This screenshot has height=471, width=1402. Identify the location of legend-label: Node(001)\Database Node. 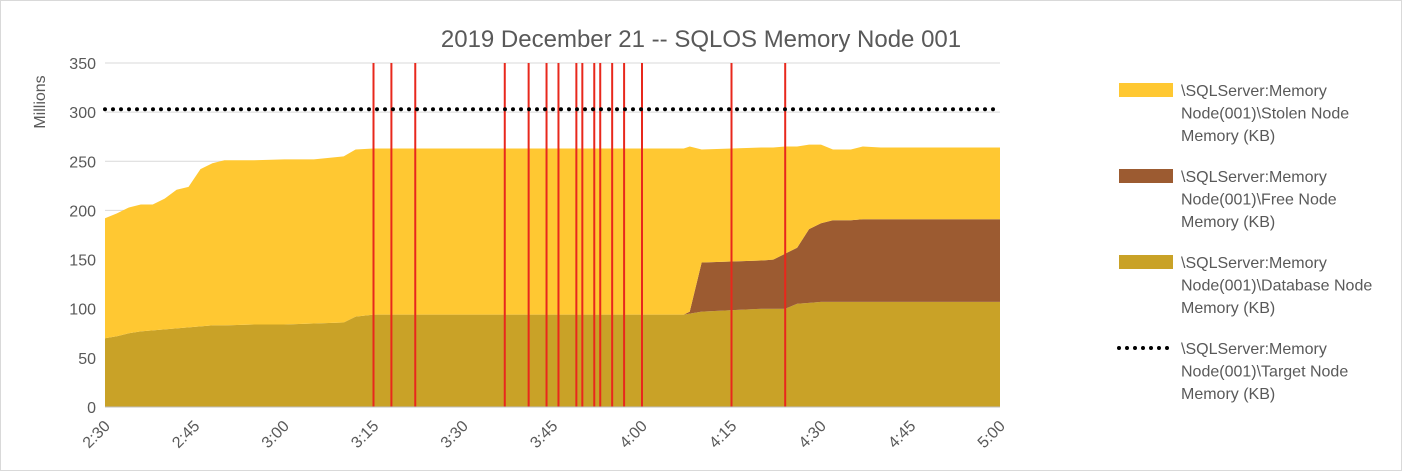
(1276, 286).